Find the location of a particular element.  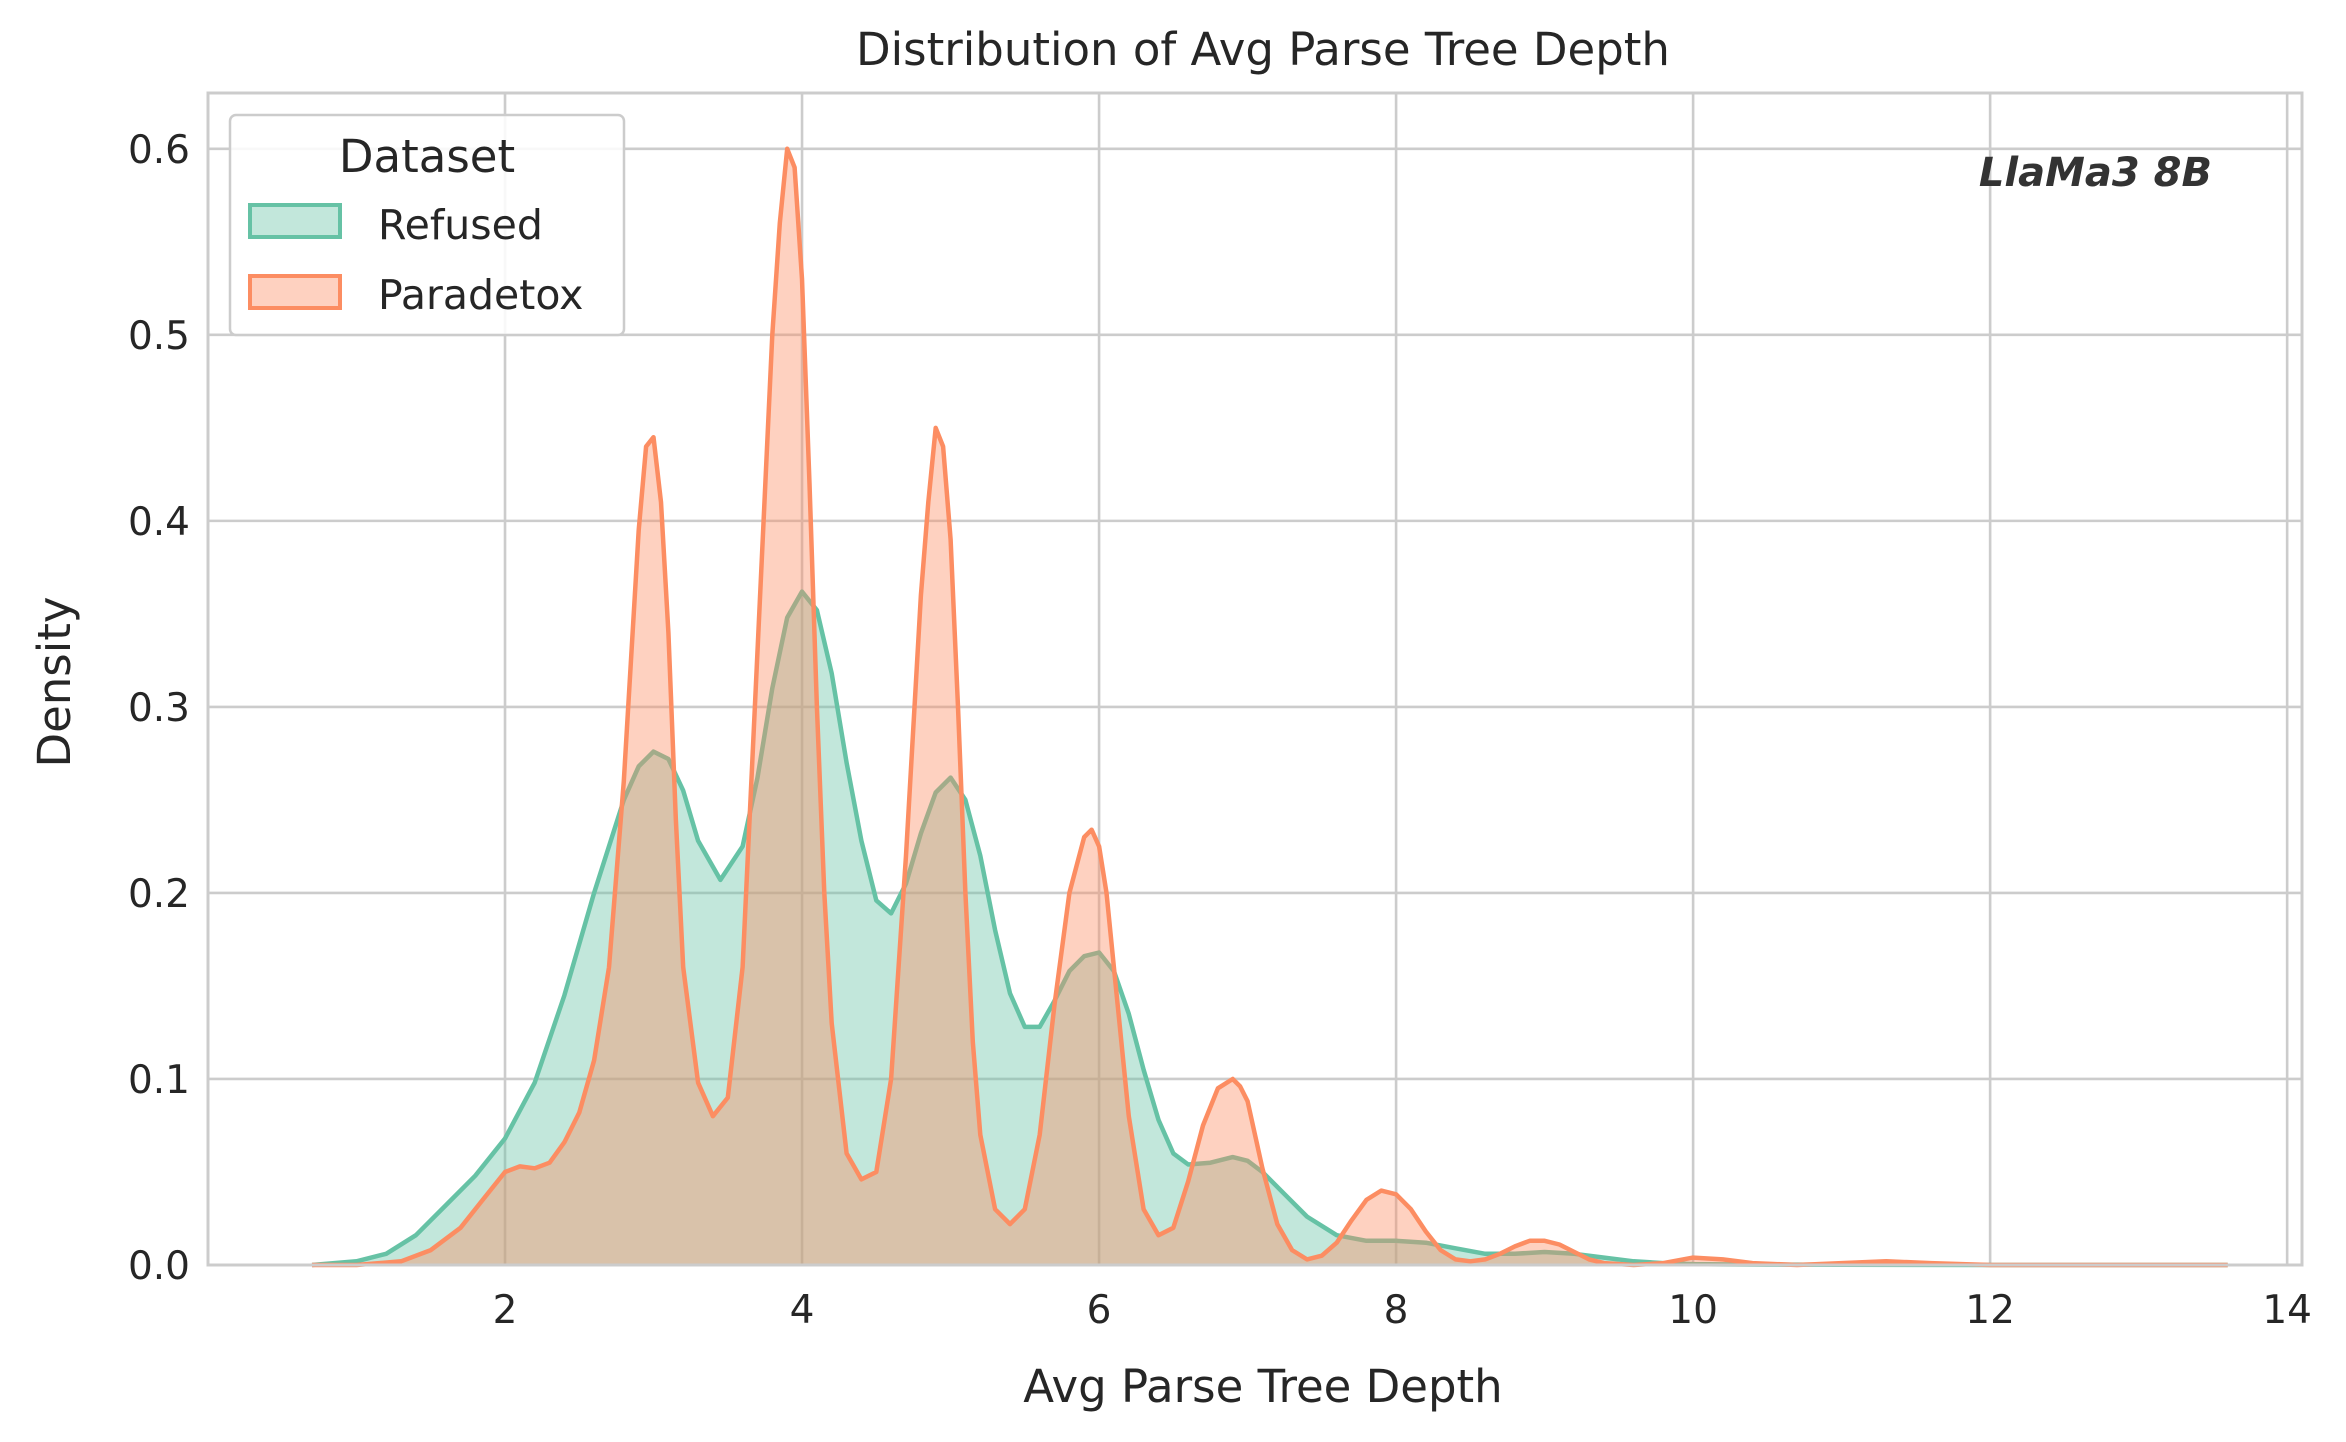

legend-entry-refused: Refused is located at coordinates (395, 225).